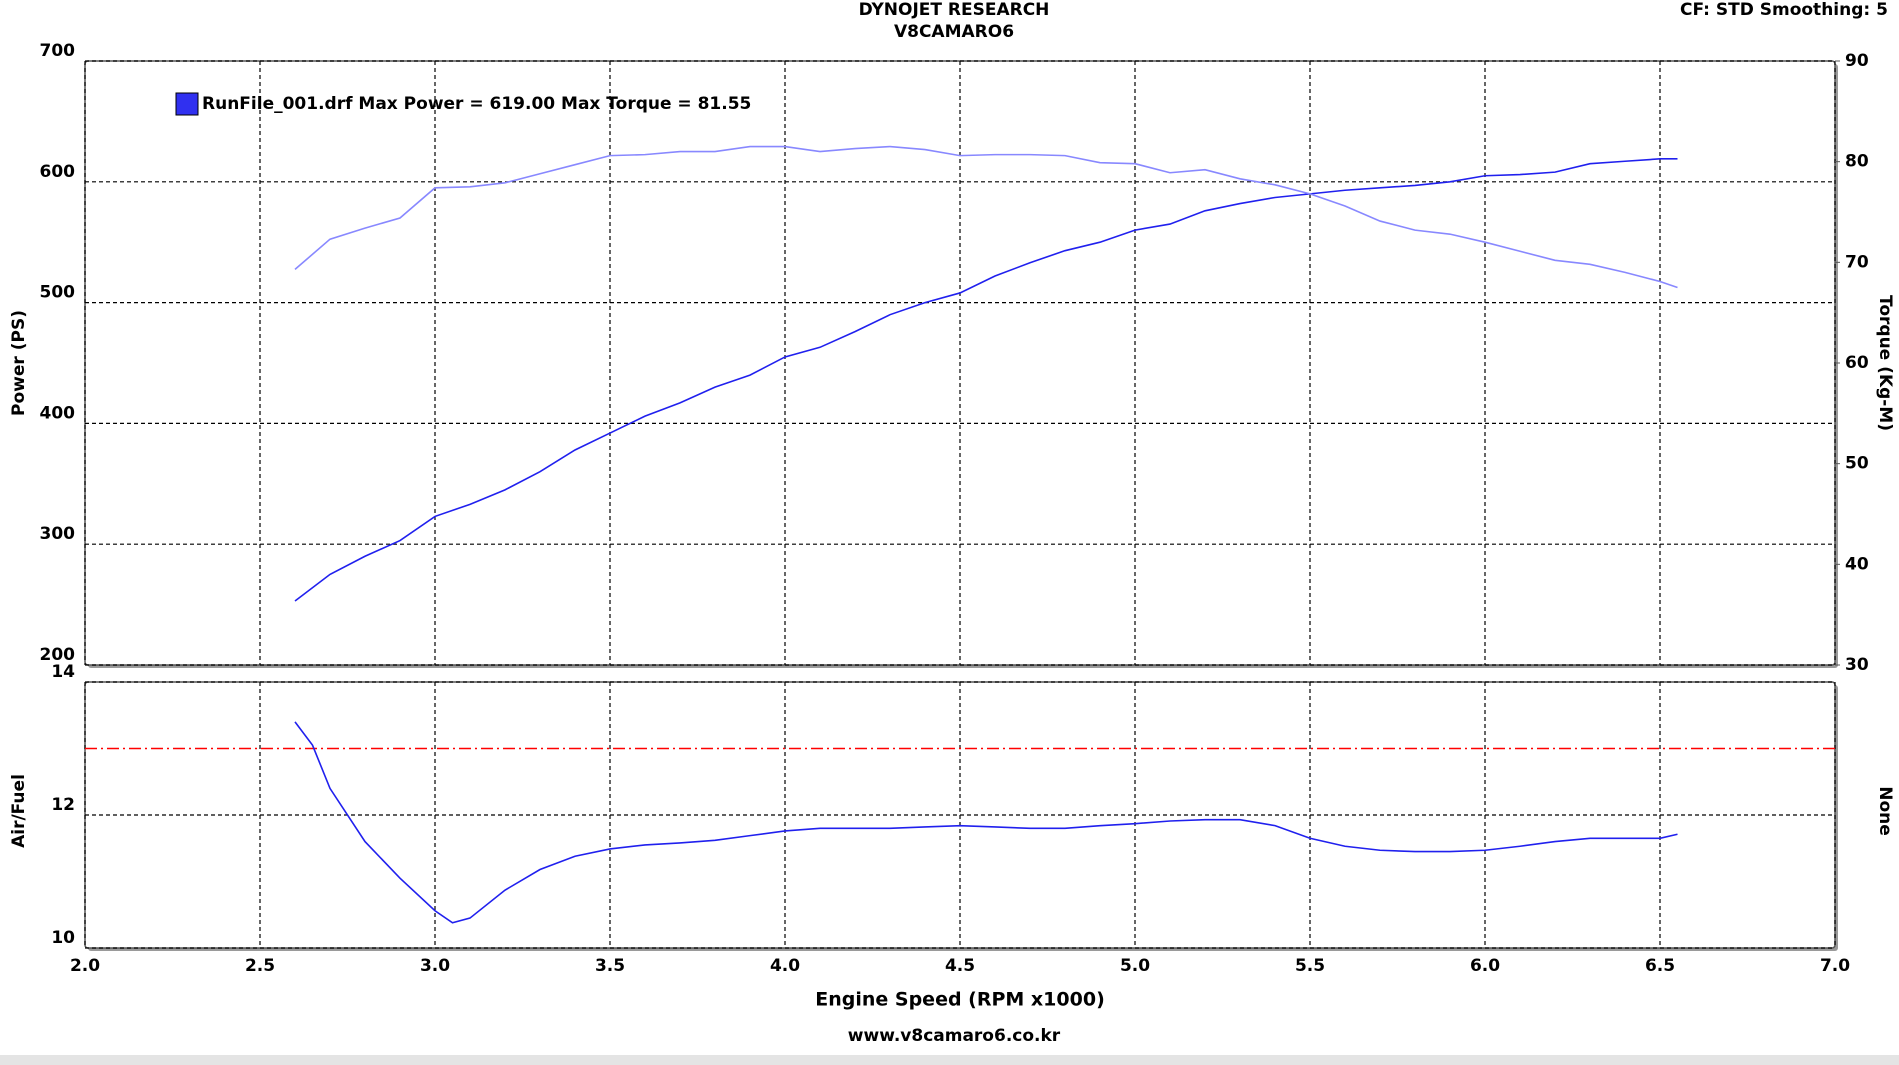  What do you see at coordinates (1857, 61) in the screenshot?
I see `y2-tick-label: 90` at bounding box center [1857, 61].